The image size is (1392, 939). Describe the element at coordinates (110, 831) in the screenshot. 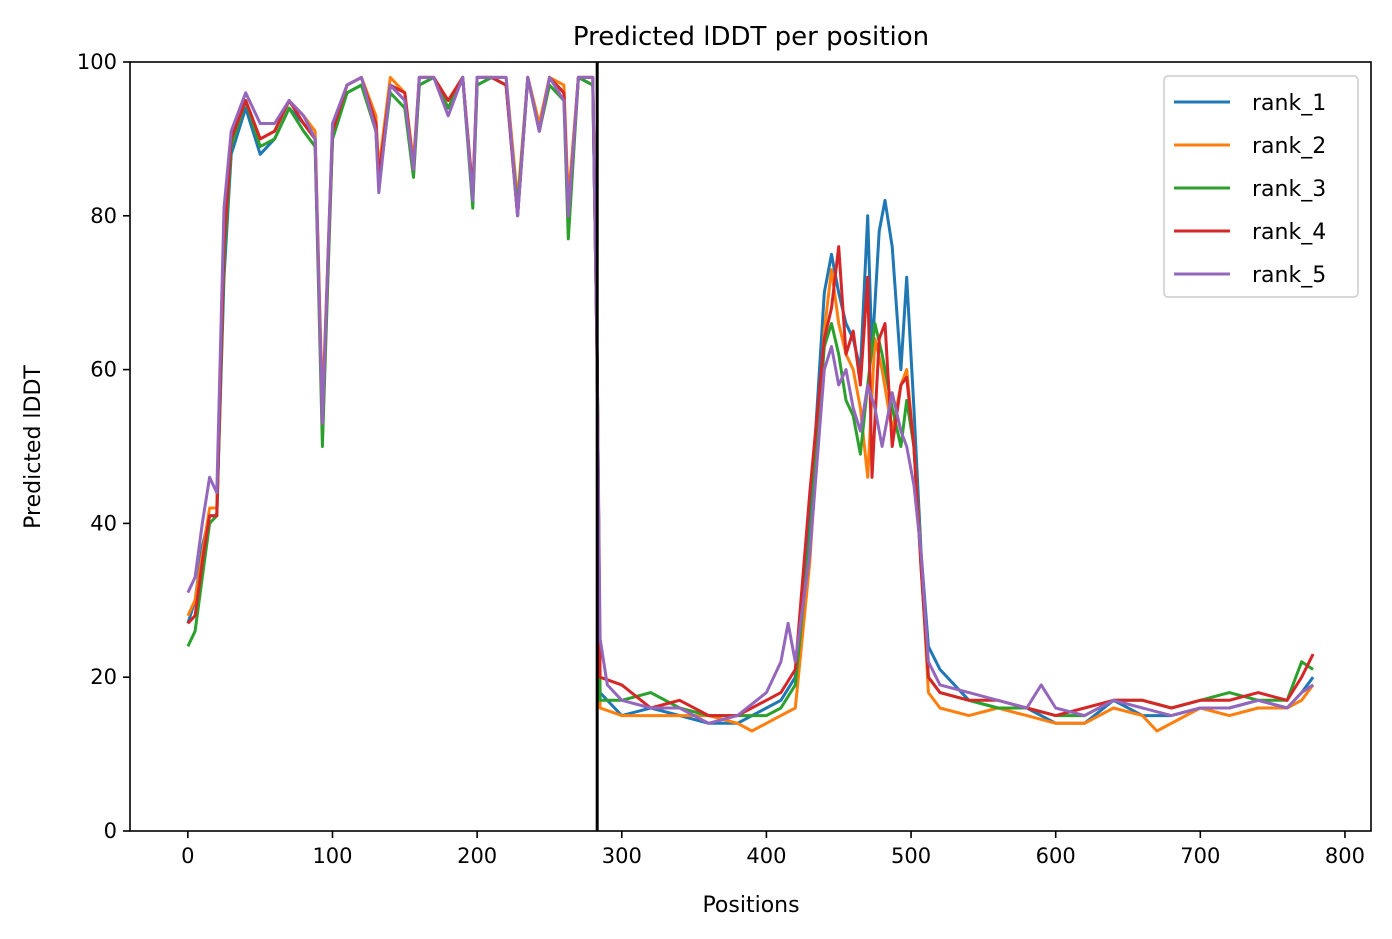

I see `y-tick-label: 0` at that location.